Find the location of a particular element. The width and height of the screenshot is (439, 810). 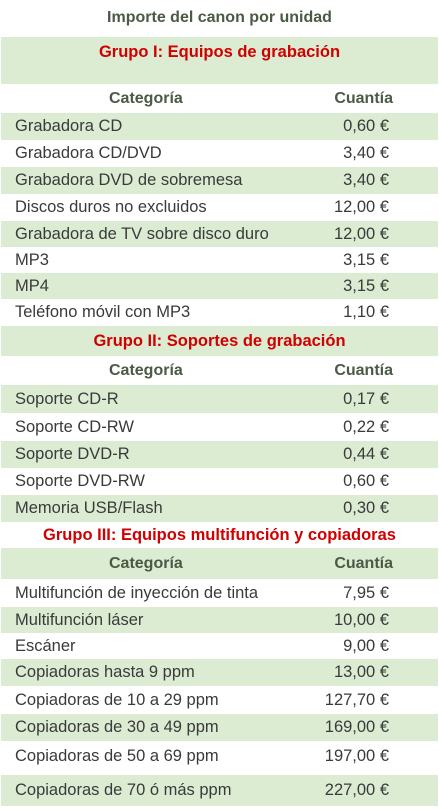

table-row: Escáner 9,00 € is located at coordinates (219, 646).